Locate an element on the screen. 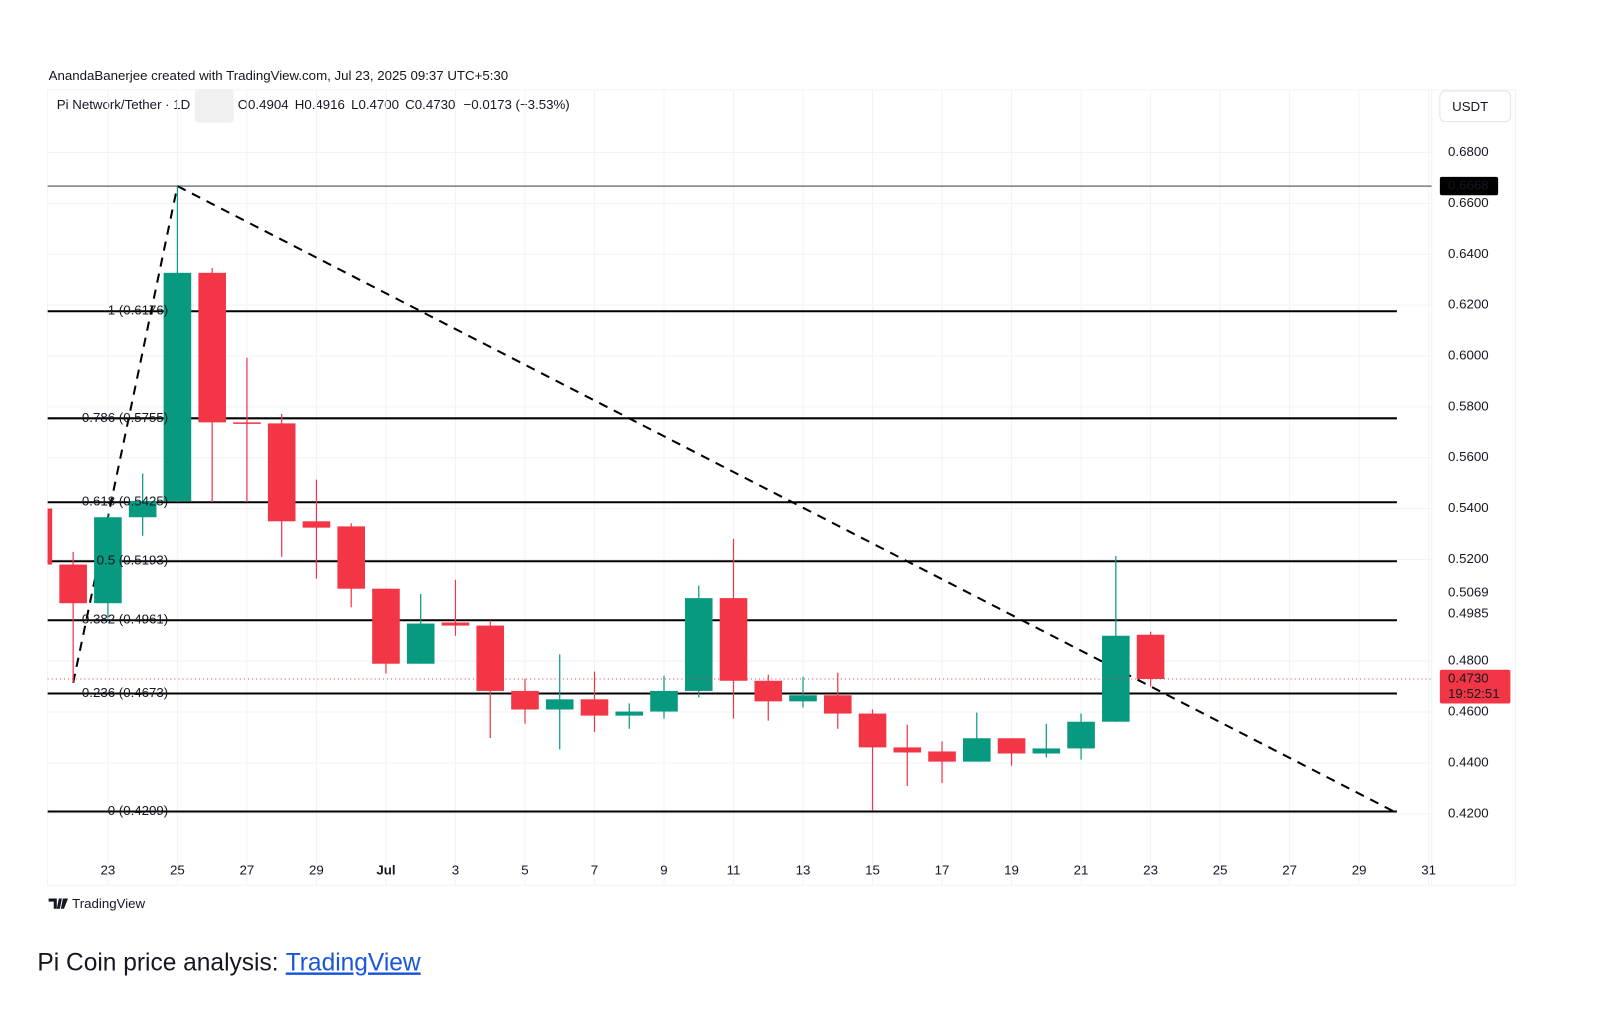 This screenshot has width=1604, height=1012. y-tick-label: 0.6200 is located at coordinates (1468, 304).